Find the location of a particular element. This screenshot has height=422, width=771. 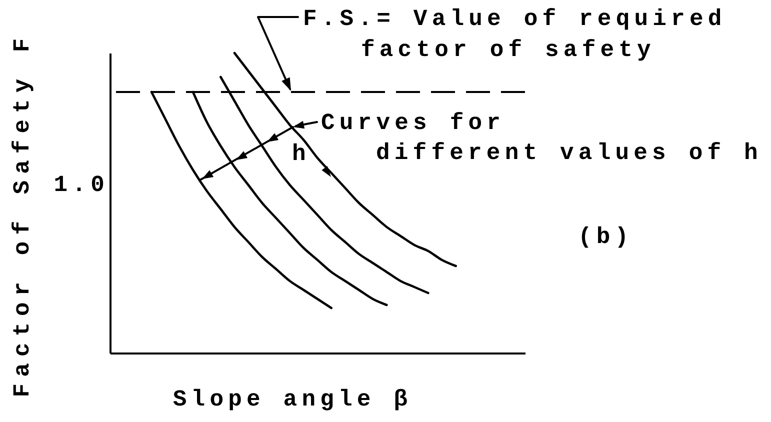

x-axis-title: Slope angle β is located at coordinates (292, 399).